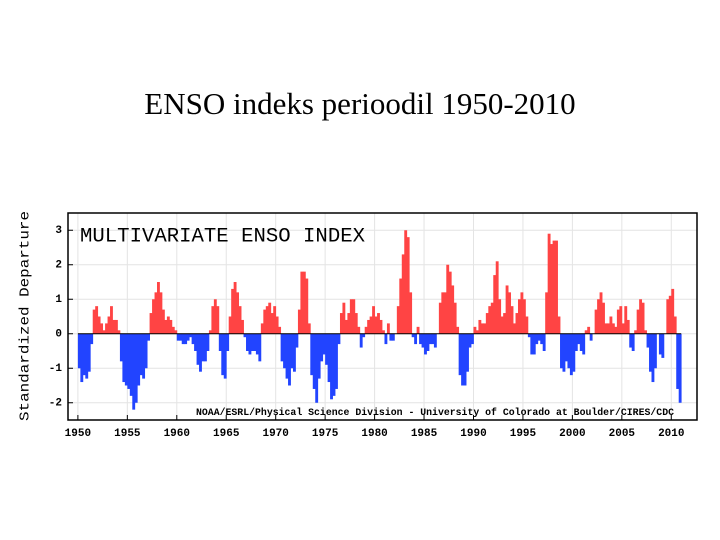 The width and height of the screenshot is (720, 540). What do you see at coordinates (572, 434) in the screenshot?
I see `x-tick-label: 2000` at bounding box center [572, 434].